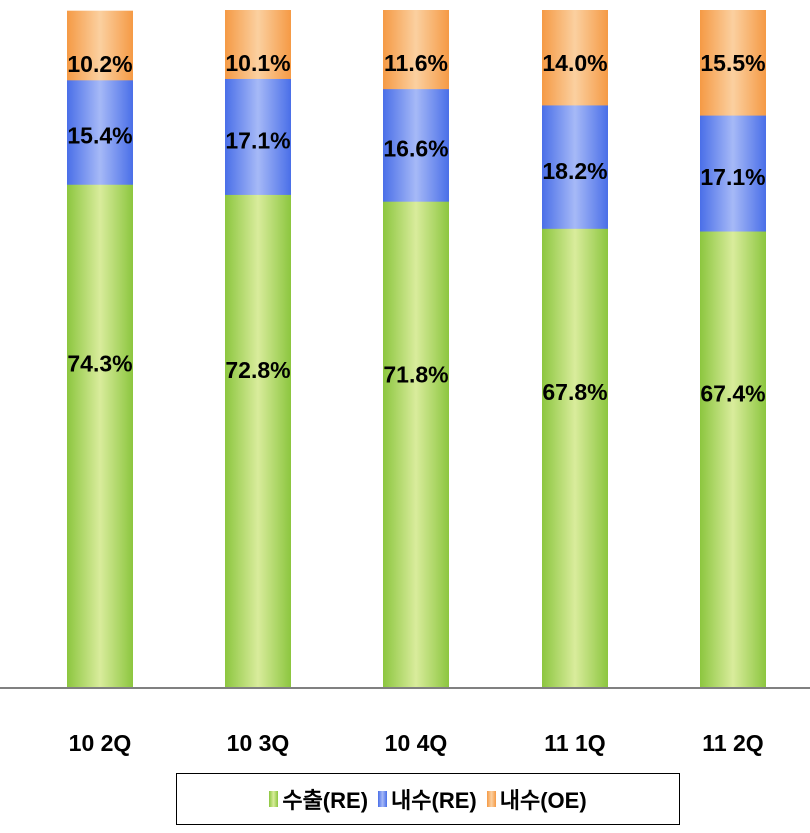  Describe the element at coordinates (100, 743) in the screenshot. I see `x-tick-label: 10 2Q` at that location.